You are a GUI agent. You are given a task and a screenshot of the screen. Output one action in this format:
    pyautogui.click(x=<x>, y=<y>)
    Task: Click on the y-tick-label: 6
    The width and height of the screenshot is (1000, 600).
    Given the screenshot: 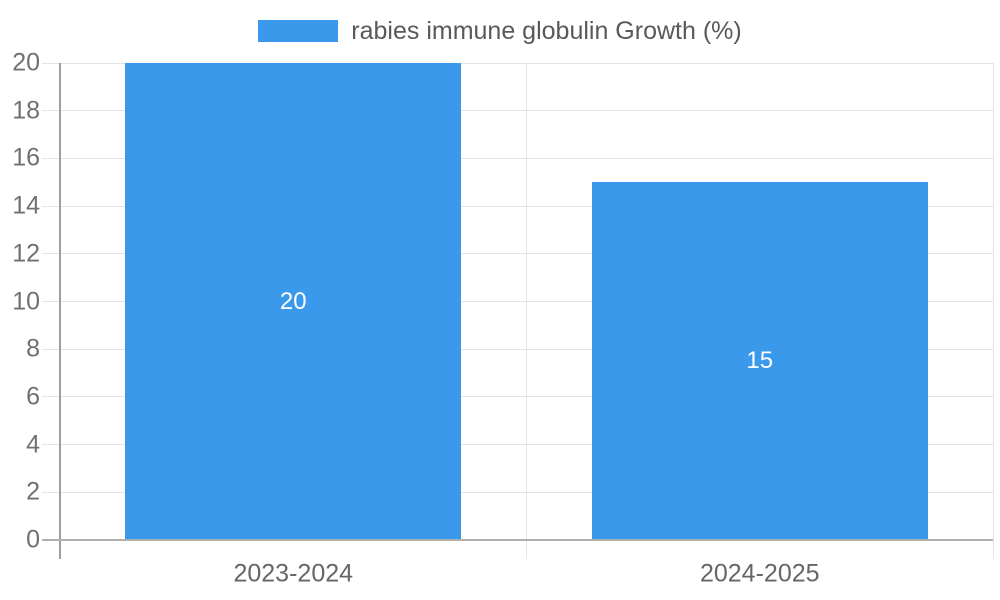 What is the action you would take?
    pyautogui.click(x=33, y=396)
    